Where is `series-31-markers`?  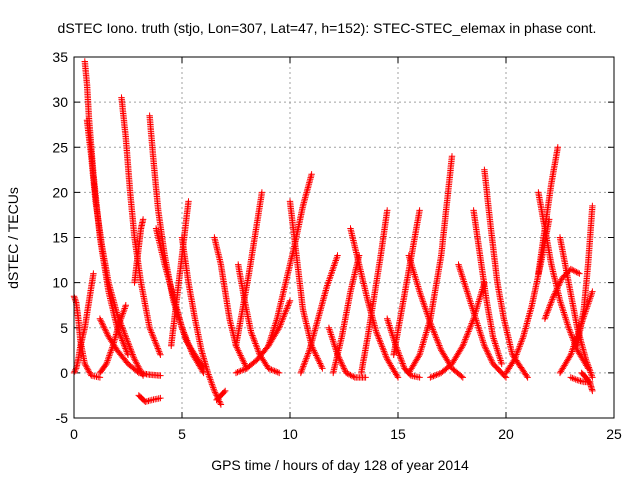
series-31-markers is located at coordinates (487, 287).